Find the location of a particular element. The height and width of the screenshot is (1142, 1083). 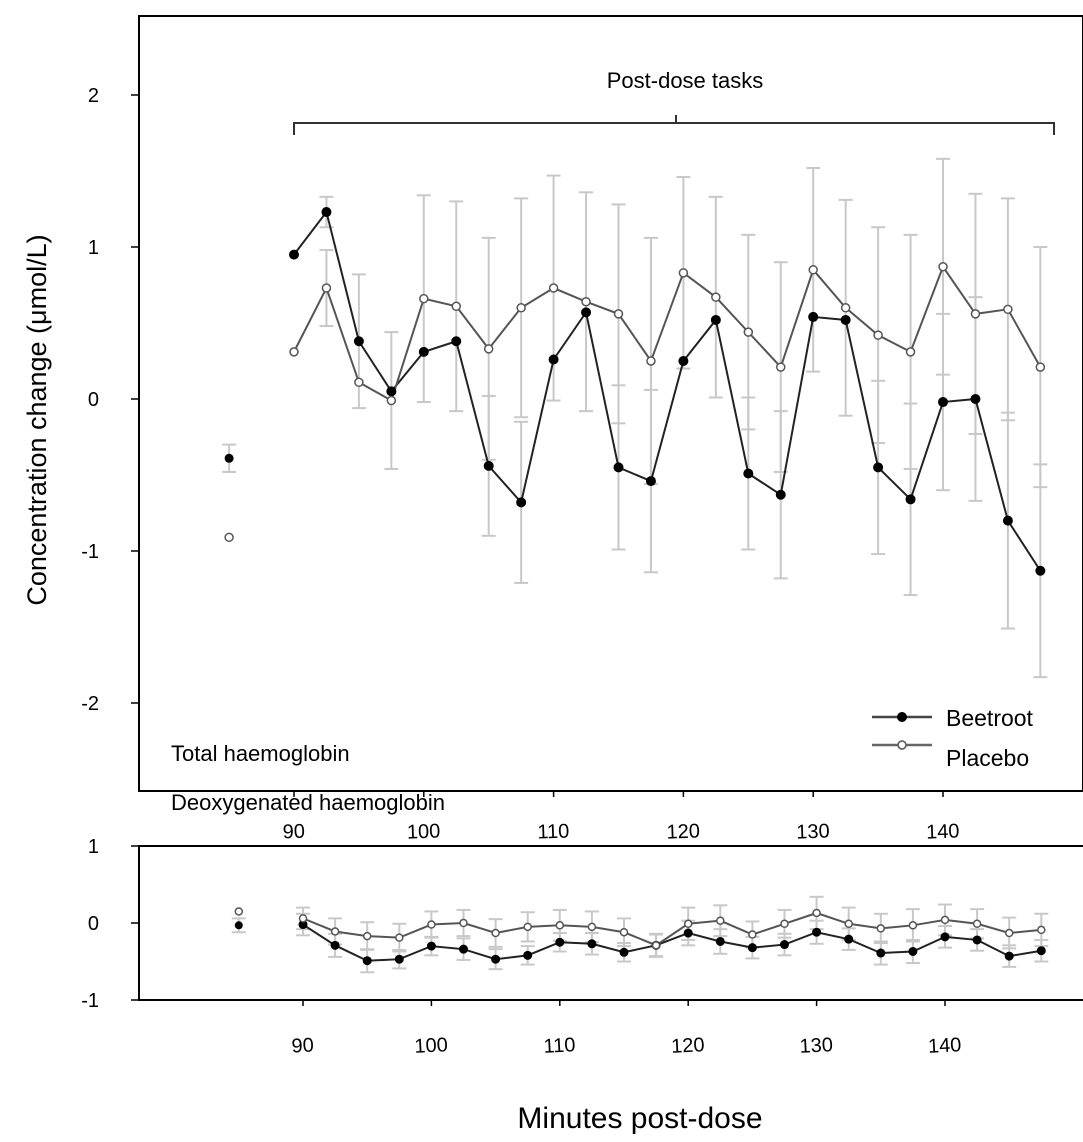

total-x-tick-label: 100 is located at coordinates (424, 831).